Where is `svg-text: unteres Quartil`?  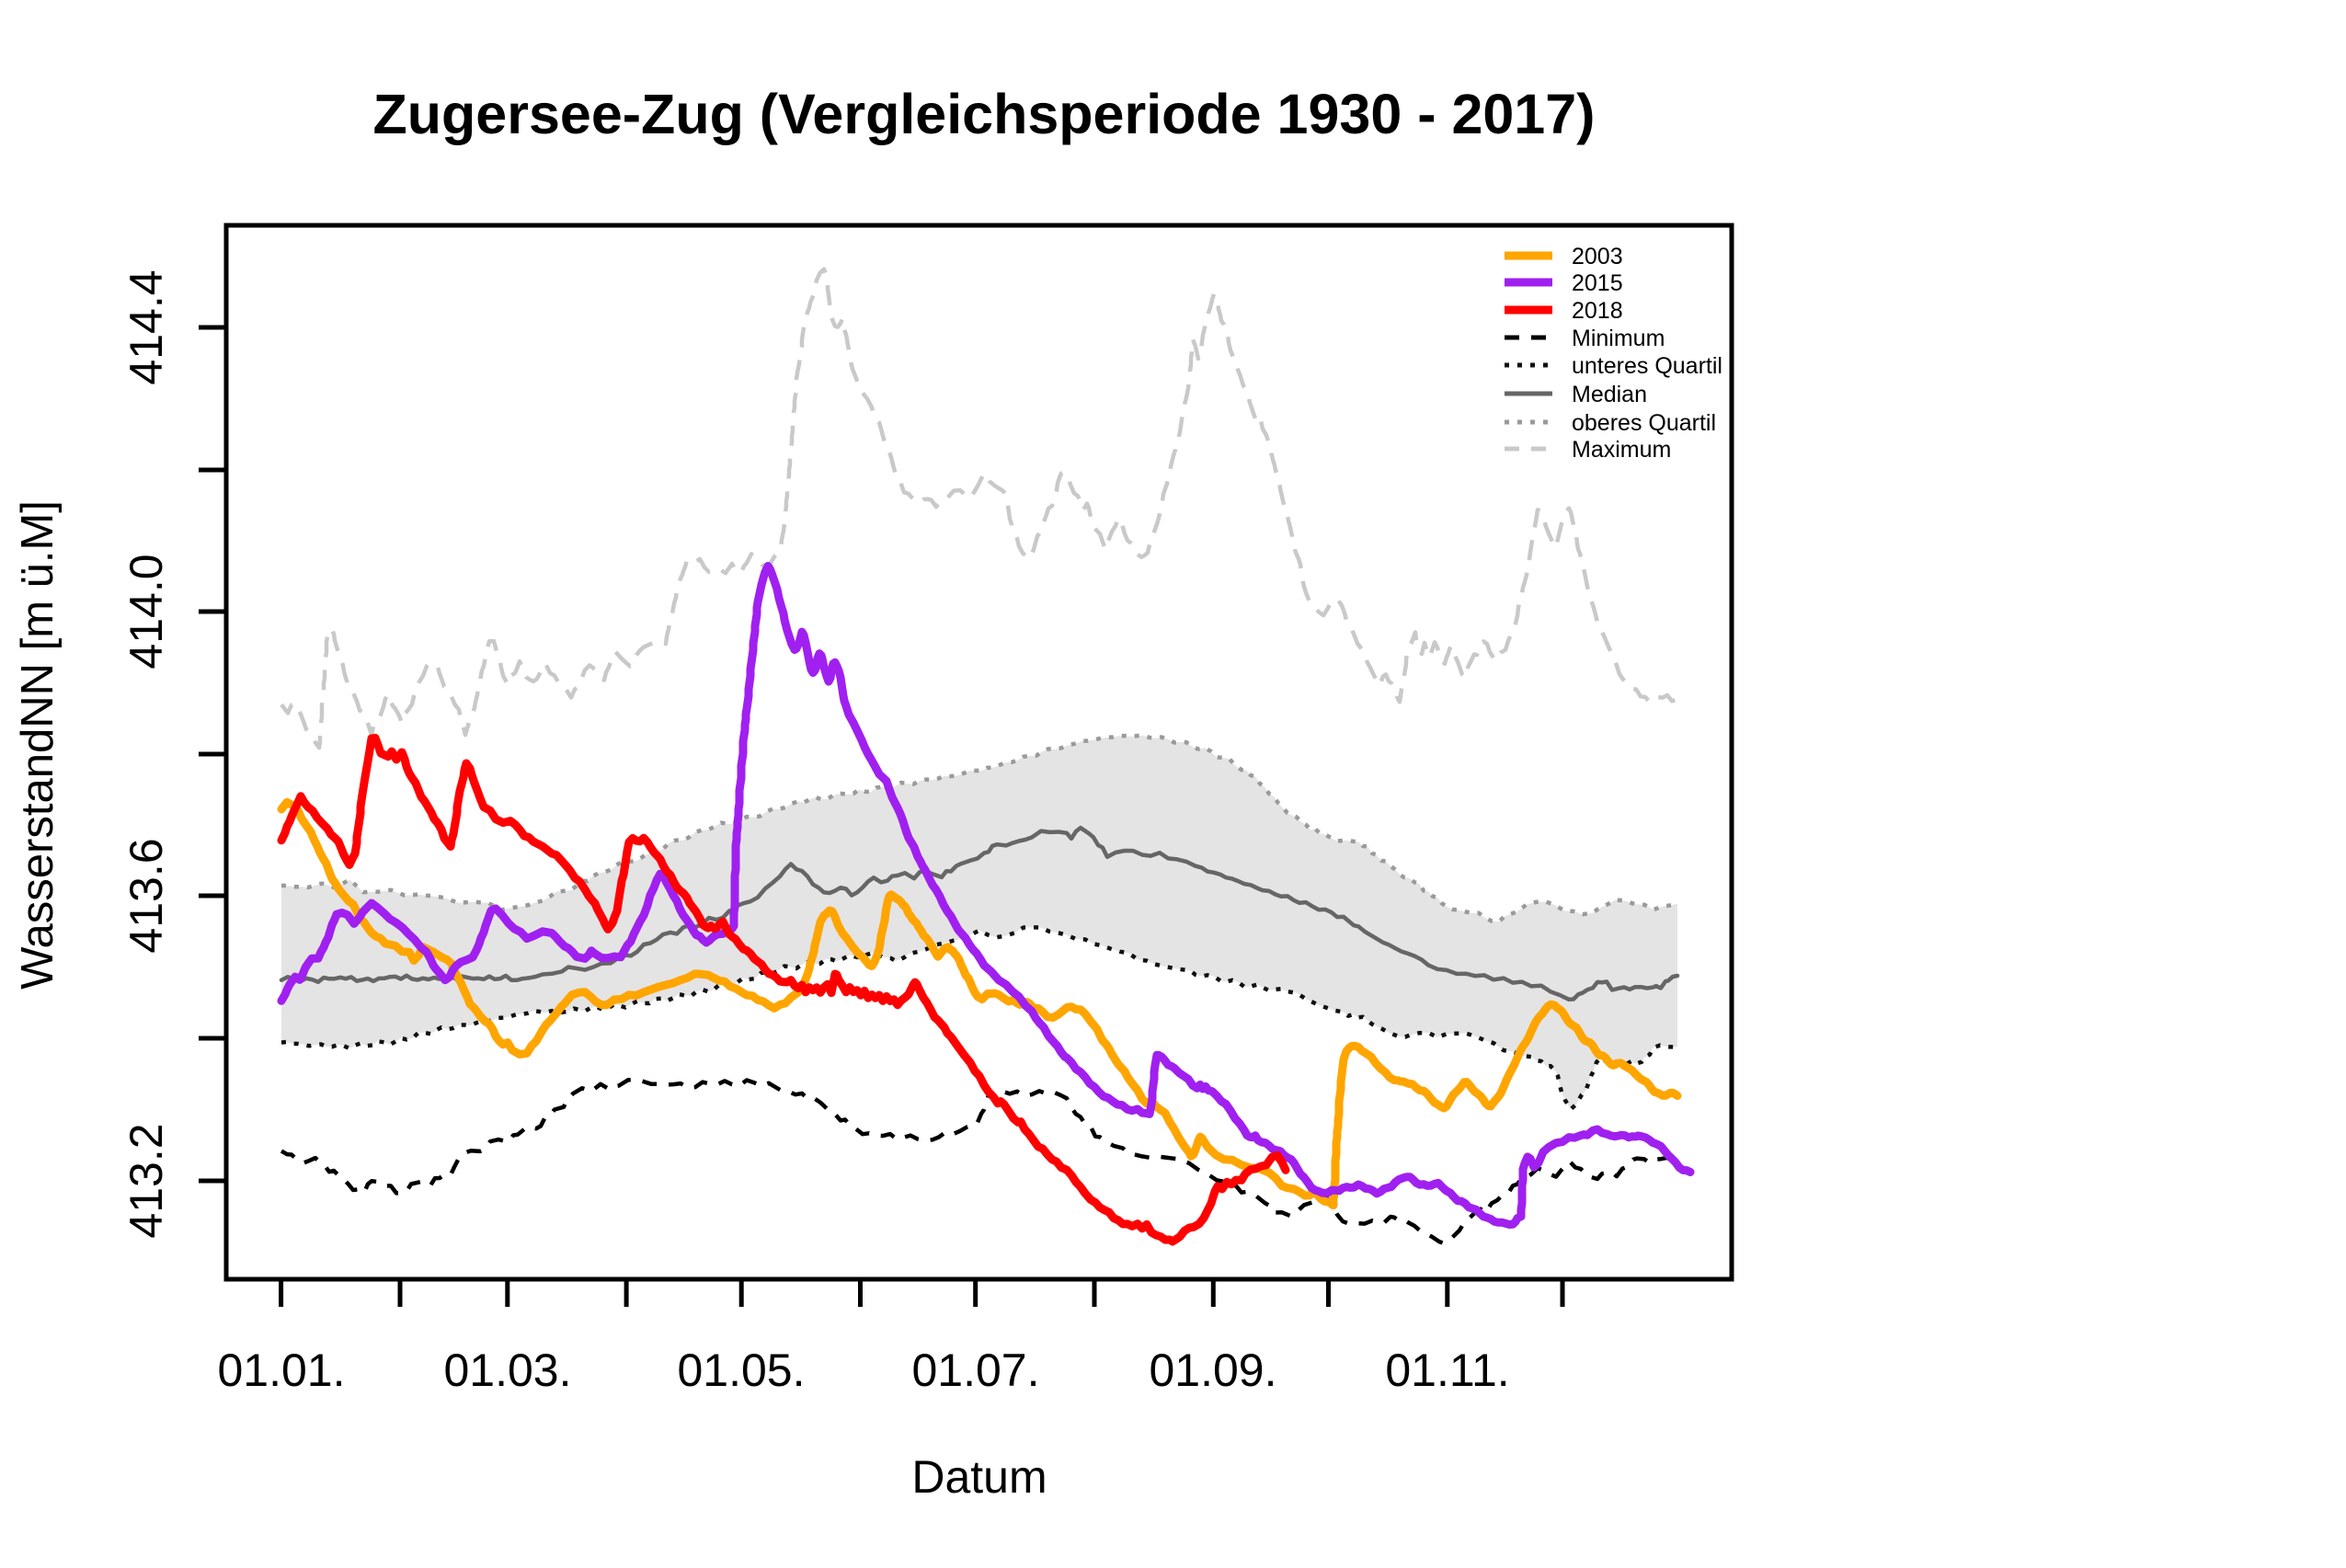 svg-text: unteres Quartil is located at coordinates (1647, 366).